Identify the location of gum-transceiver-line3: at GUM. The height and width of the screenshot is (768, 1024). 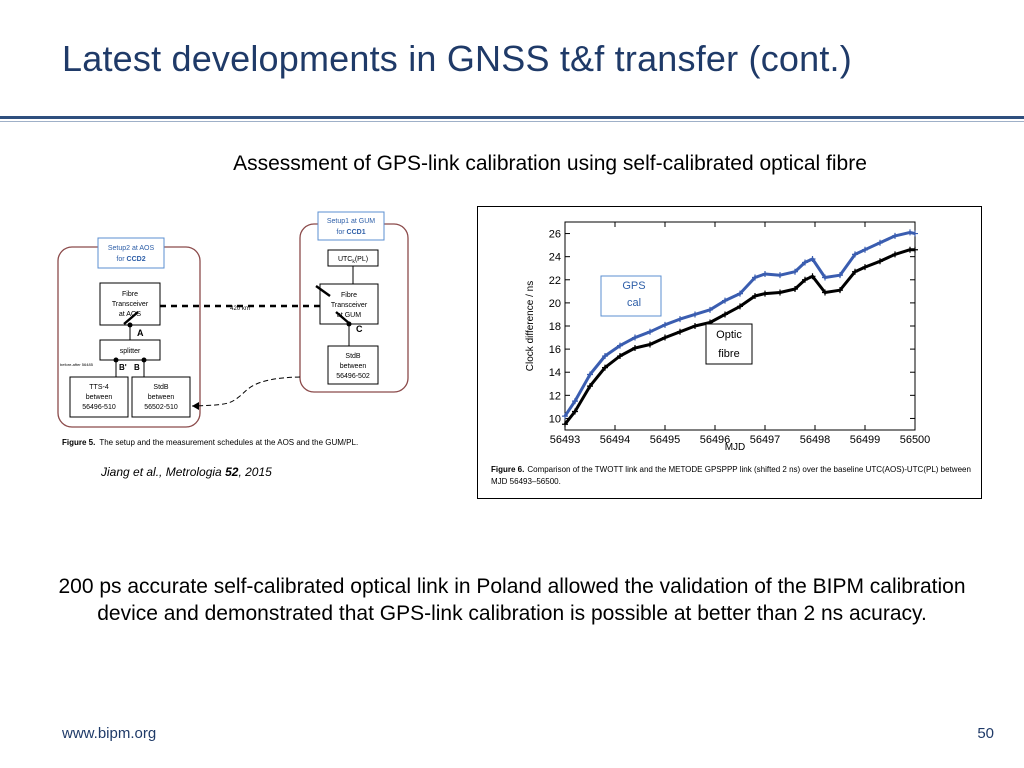
(349, 315).